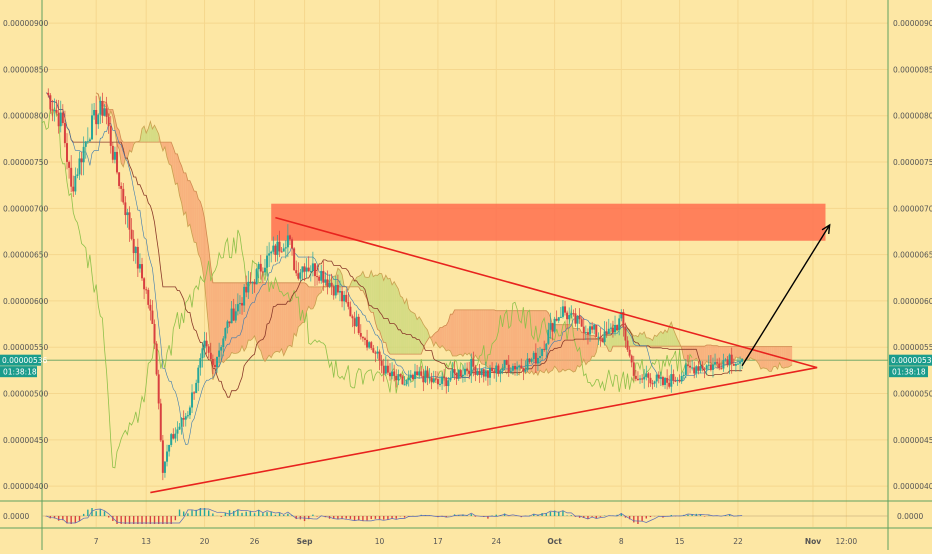 This screenshot has height=554, width=932. I want to click on y-tick-label-left: 0.00000700, so click(26, 208).